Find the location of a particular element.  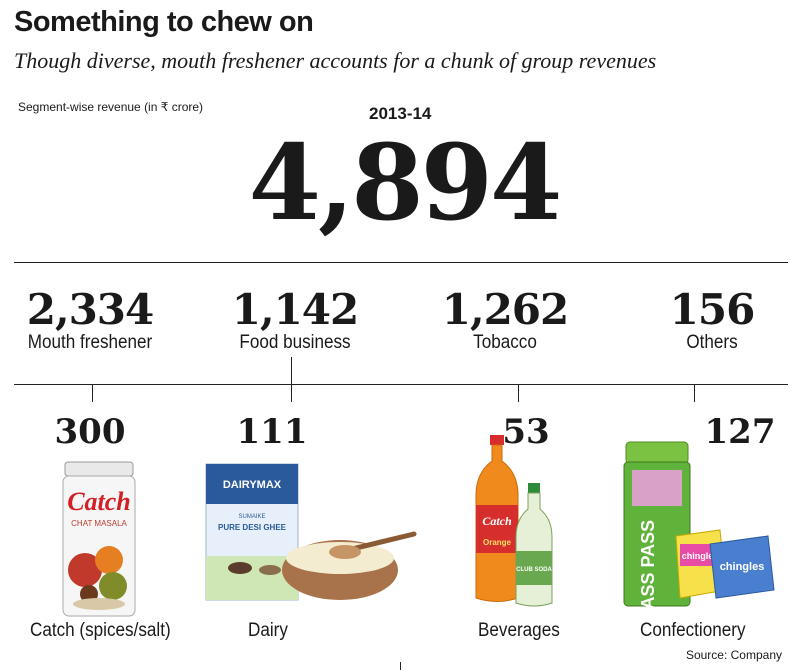

connector-catch is located at coordinates (92, 393).